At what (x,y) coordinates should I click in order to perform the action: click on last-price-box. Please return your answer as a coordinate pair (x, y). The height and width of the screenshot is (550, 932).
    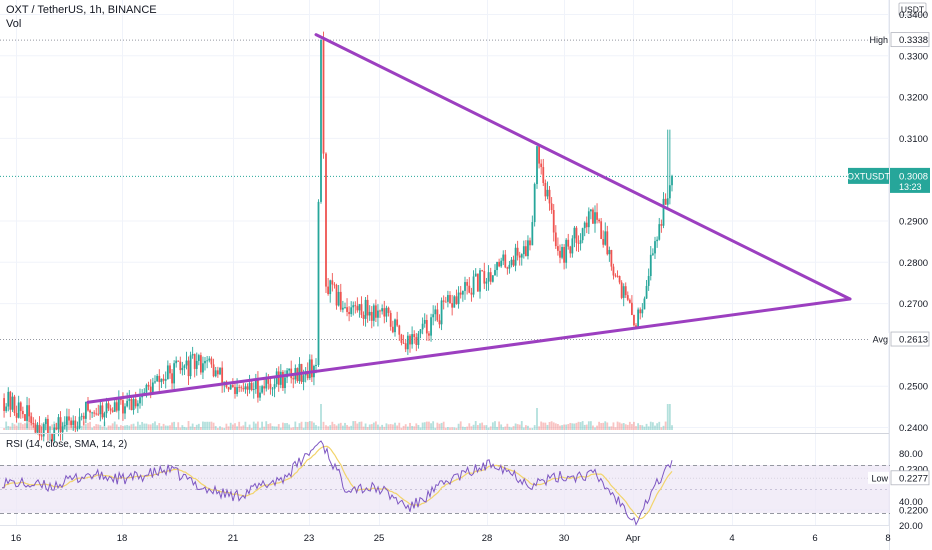
    Looking at the image, I should click on (910, 180).